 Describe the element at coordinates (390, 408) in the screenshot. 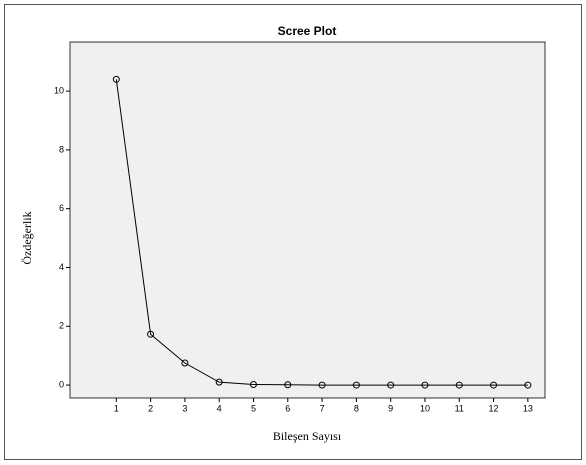

I see `x-tick-label: 9` at that location.